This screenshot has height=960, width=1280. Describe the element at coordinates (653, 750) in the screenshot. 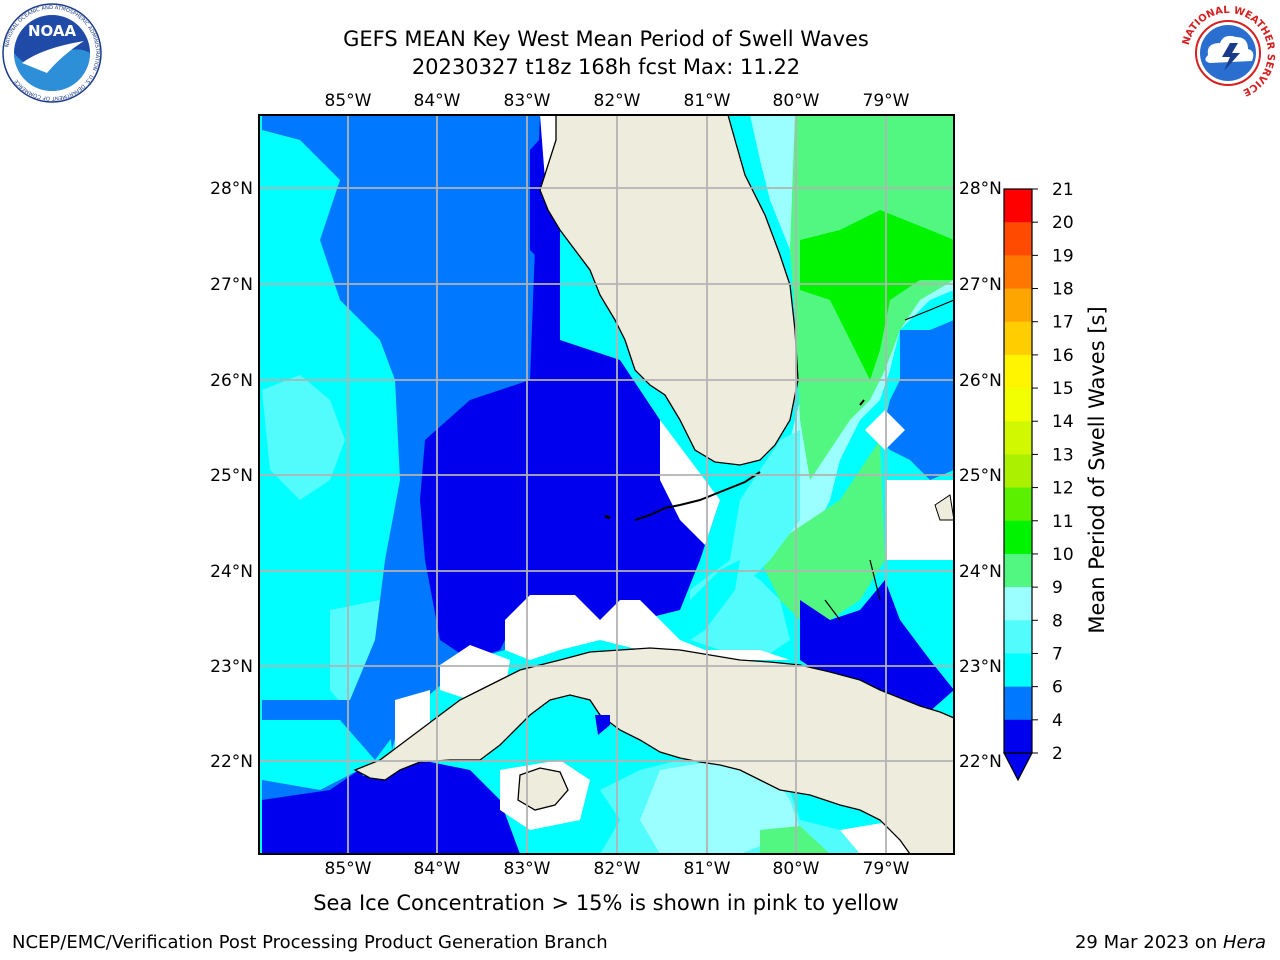

I see `land-cuba` at that location.